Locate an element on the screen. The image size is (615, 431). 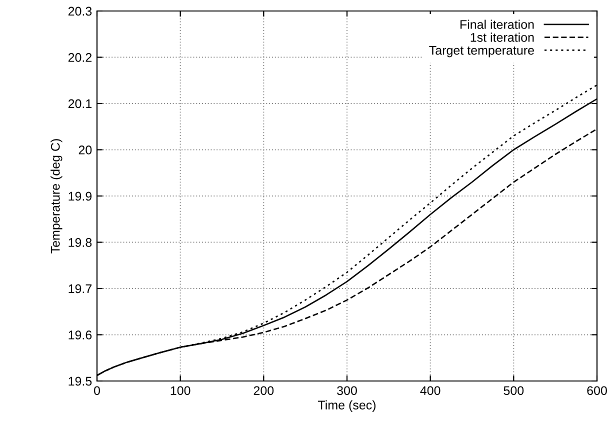
y-tick-label: 19.5 is located at coordinates (80, 381).